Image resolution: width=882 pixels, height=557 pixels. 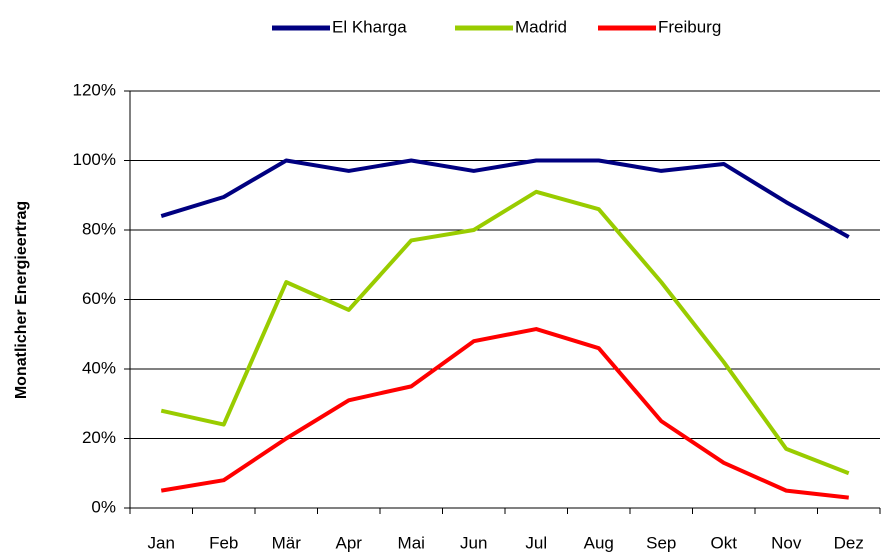 What do you see at coordinates (349, 542) in the screenshot?
I see `x-tick-label: Apr` at bounding box center [349, 542].